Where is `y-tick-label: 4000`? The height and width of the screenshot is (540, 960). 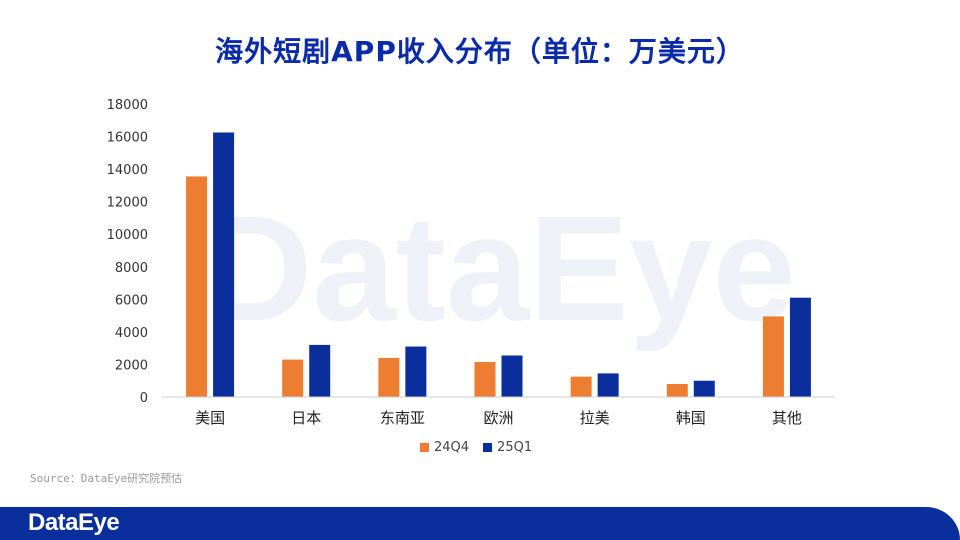
y-tick-label: 4000 is located at coordinates (131, 333).